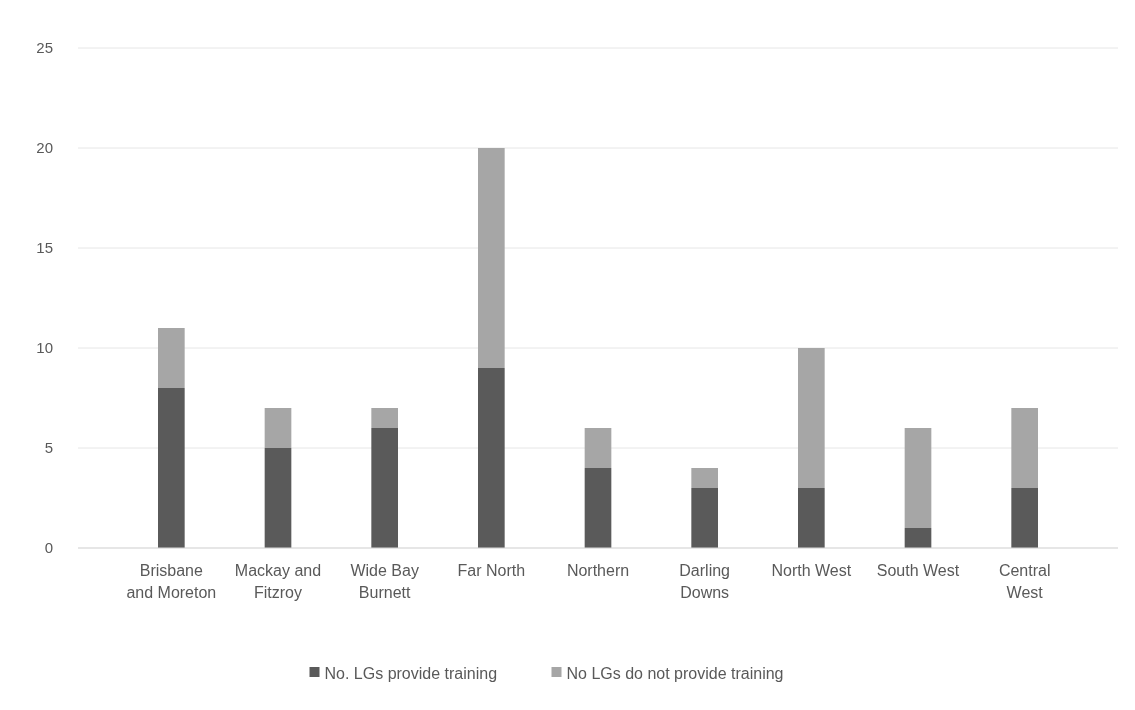 The image size is (1135, 710). Describe the element at coordinates (705, 581) in the screenshot. I see `x-tick-label: Darling Downs` at that location.